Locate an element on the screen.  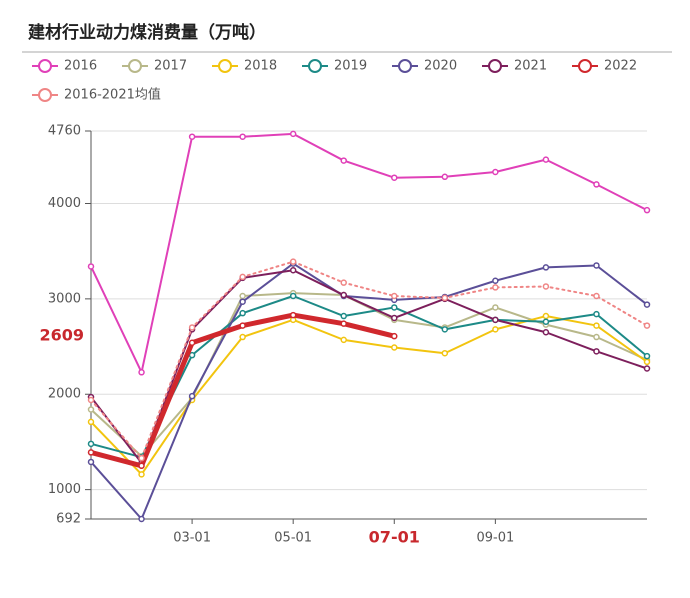
legend-label: 2022 is located at coordinates (620, 66).